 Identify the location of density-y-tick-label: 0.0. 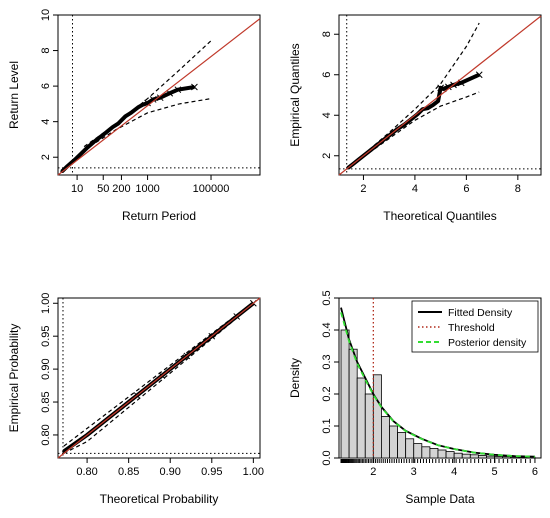
(327, 457).